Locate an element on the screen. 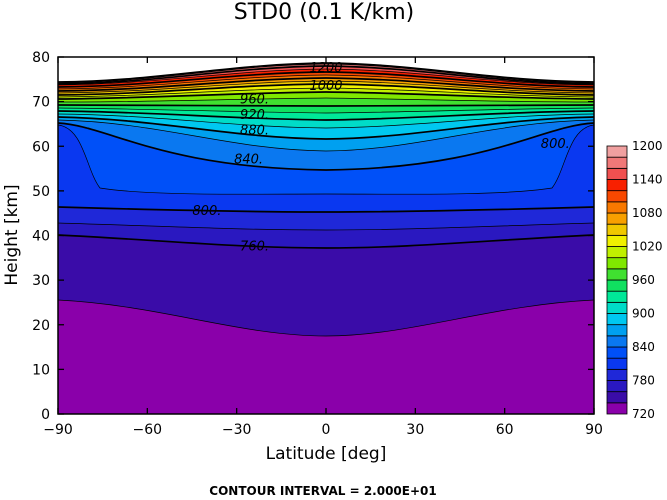 The width and height of the screenshot is (667, 500). y-axis-label: Height [km] is located at coordinates (12, 234).